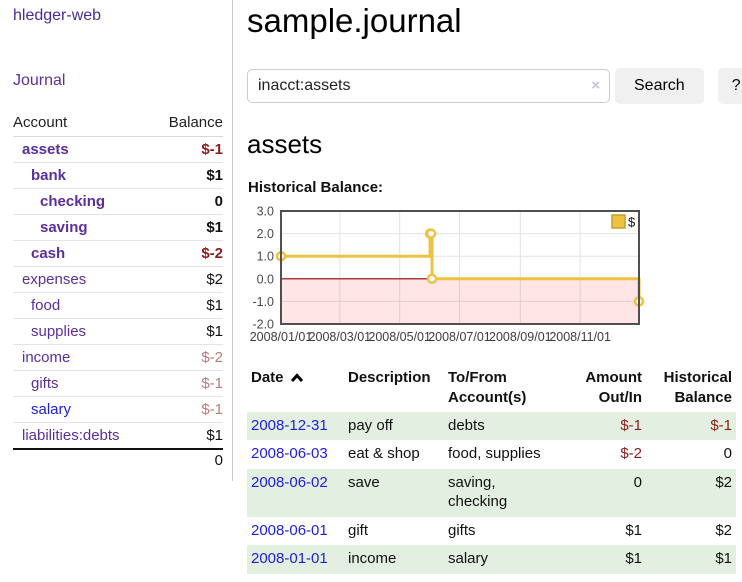  I want to click on account-row: food $1, so click(118, 305).